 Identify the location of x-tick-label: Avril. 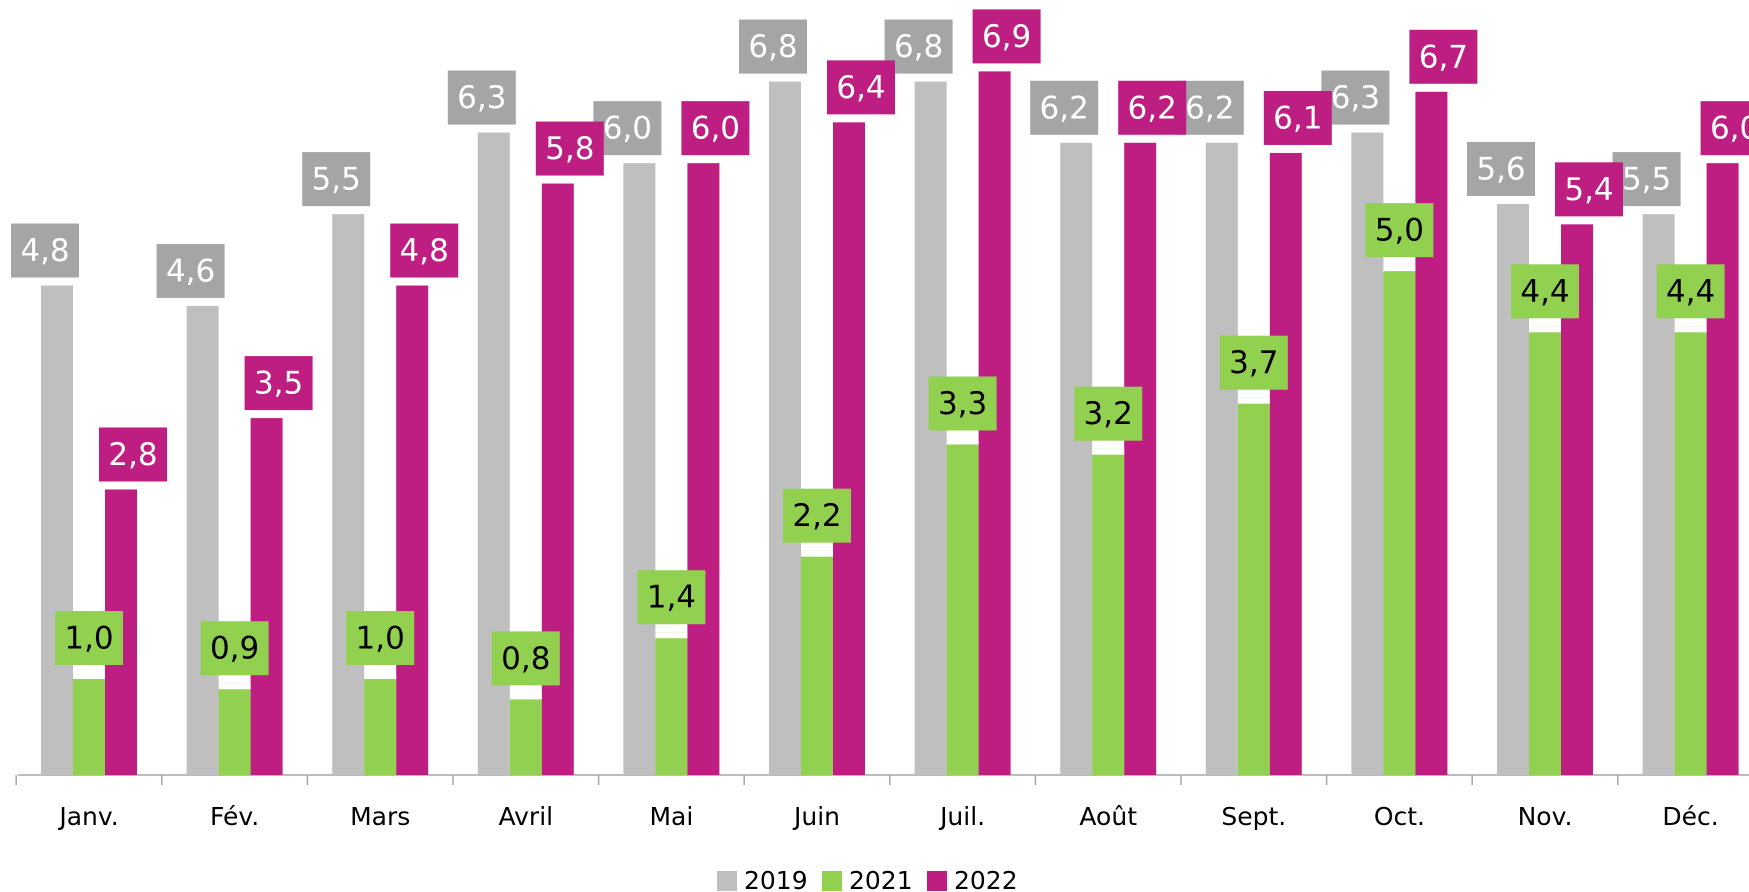
(525, 816).